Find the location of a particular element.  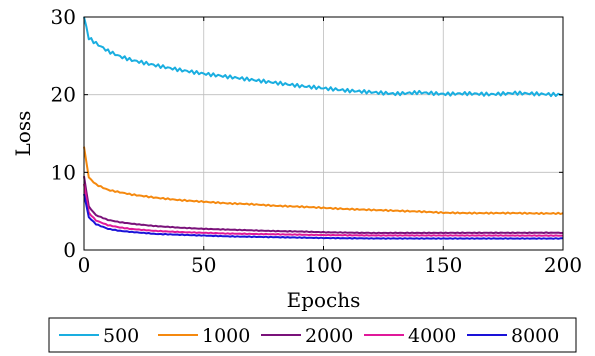

y-tick-label: 0 is located at coordinates (69, 250).